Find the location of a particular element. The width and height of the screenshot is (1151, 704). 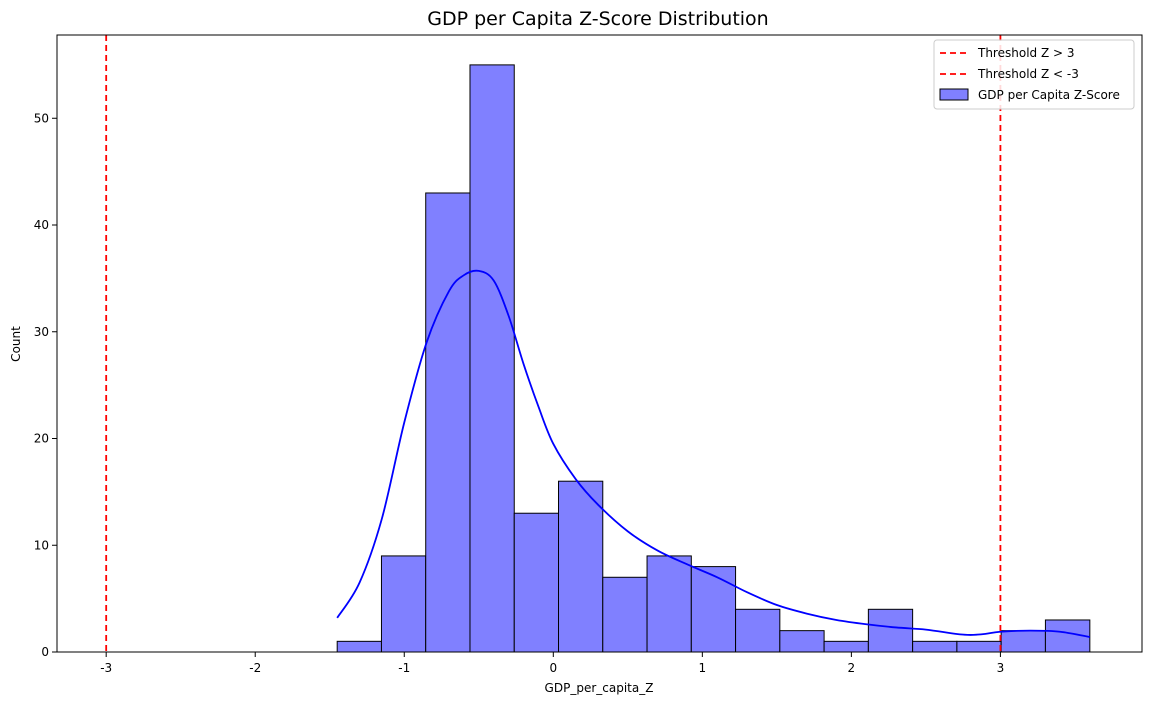

x-axis-label: GDP_per_capita_Z is located at coordinates (599, 688).